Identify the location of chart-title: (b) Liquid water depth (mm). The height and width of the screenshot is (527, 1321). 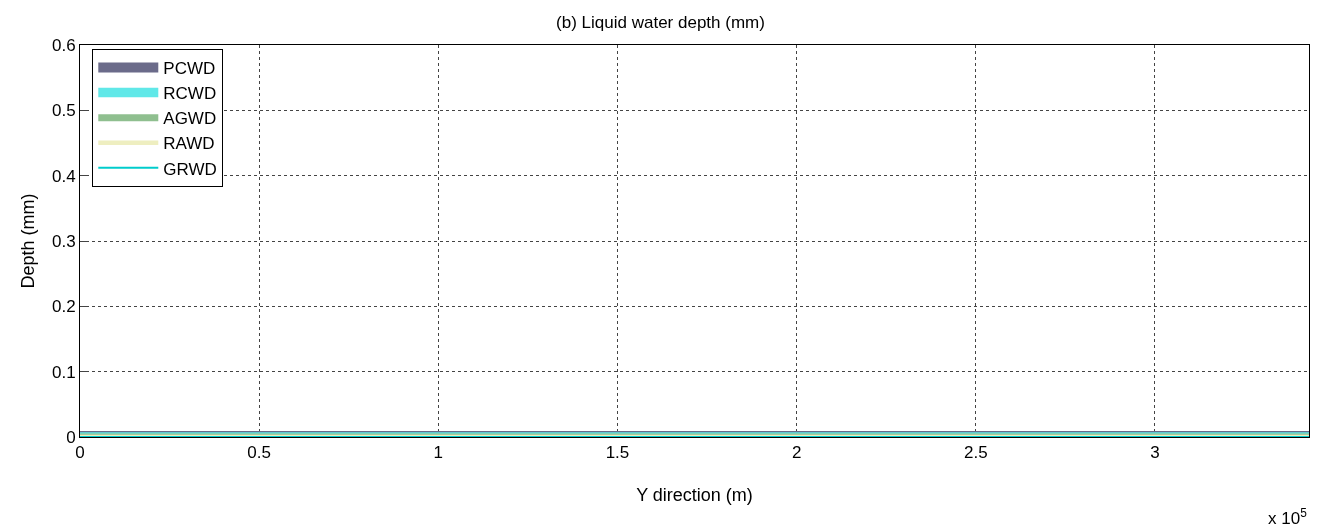
(660, 22).